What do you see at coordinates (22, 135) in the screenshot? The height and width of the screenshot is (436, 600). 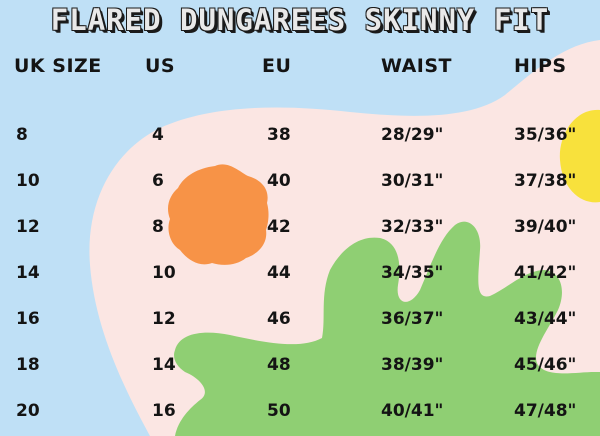 I see `uk-size-cell: 8` at bounding box center [22, 135].